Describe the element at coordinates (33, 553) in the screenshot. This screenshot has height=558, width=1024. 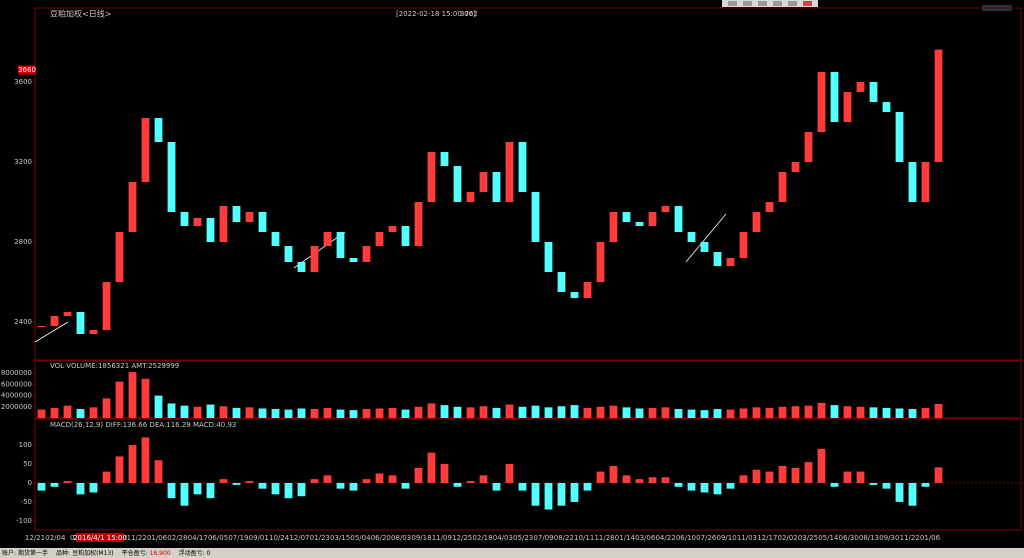
I see `status-text: 期货第一手` at that location.